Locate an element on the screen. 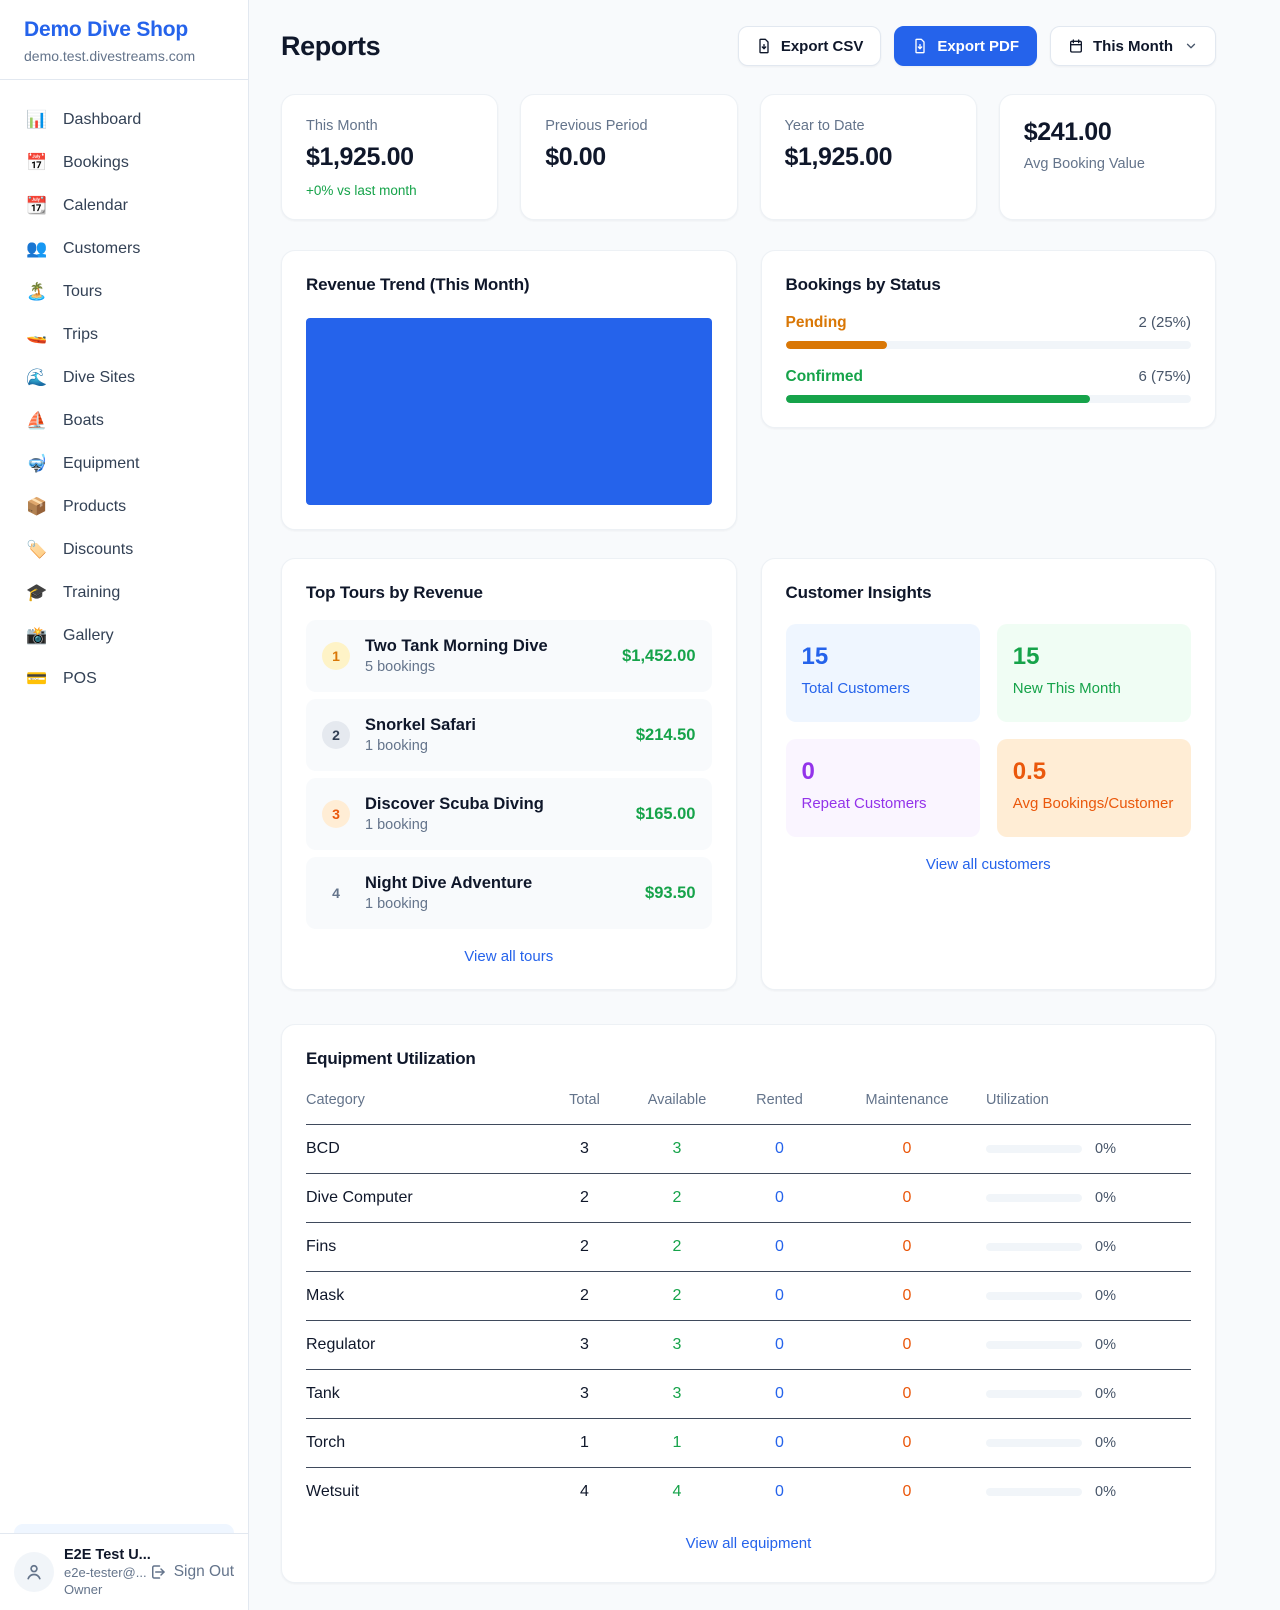 Image resolution: width=1280 pixels, height=1610 pixels. cell-total: 1 is located at coordinates (588, 1443).